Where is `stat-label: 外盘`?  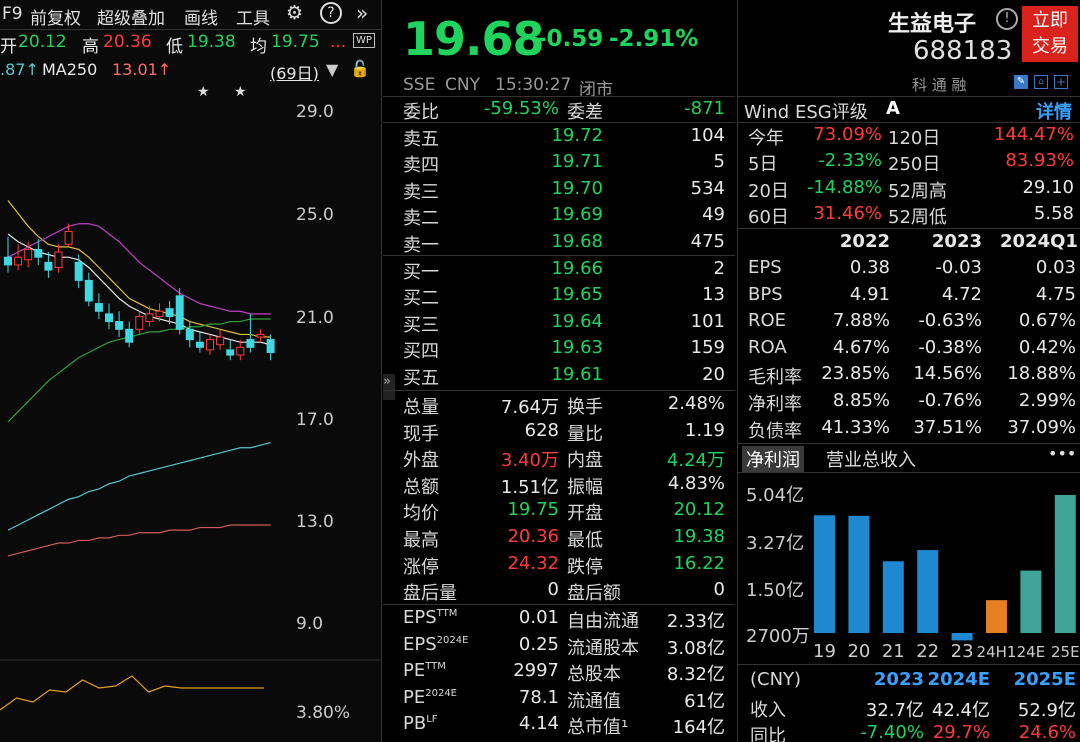 stat-label: 外盘 is located at coordinates (421, 461).